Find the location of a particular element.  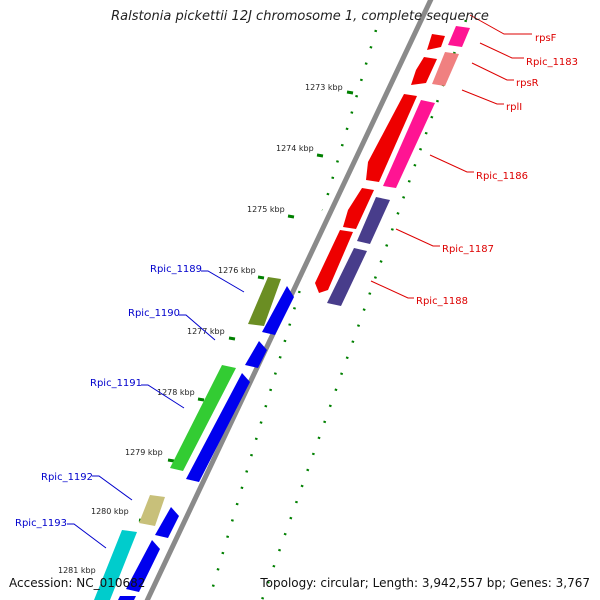

gene-label-right: rpsR is located at coordinates (527, 83).